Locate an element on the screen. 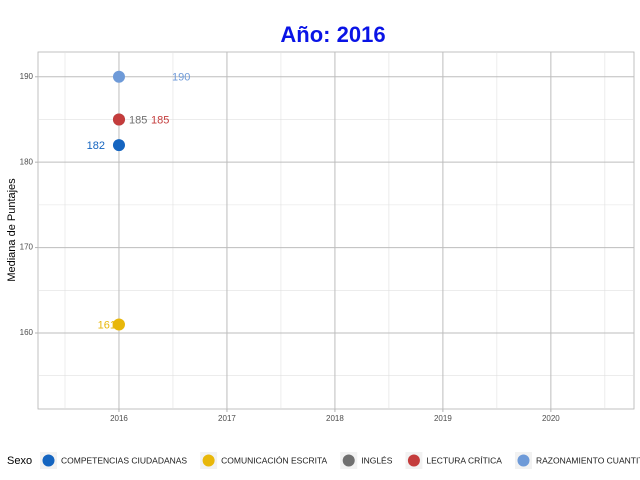 The width and height of the screenshot is (640, 480). x-tick-label: 2020 is located at coordinates (551, 418).